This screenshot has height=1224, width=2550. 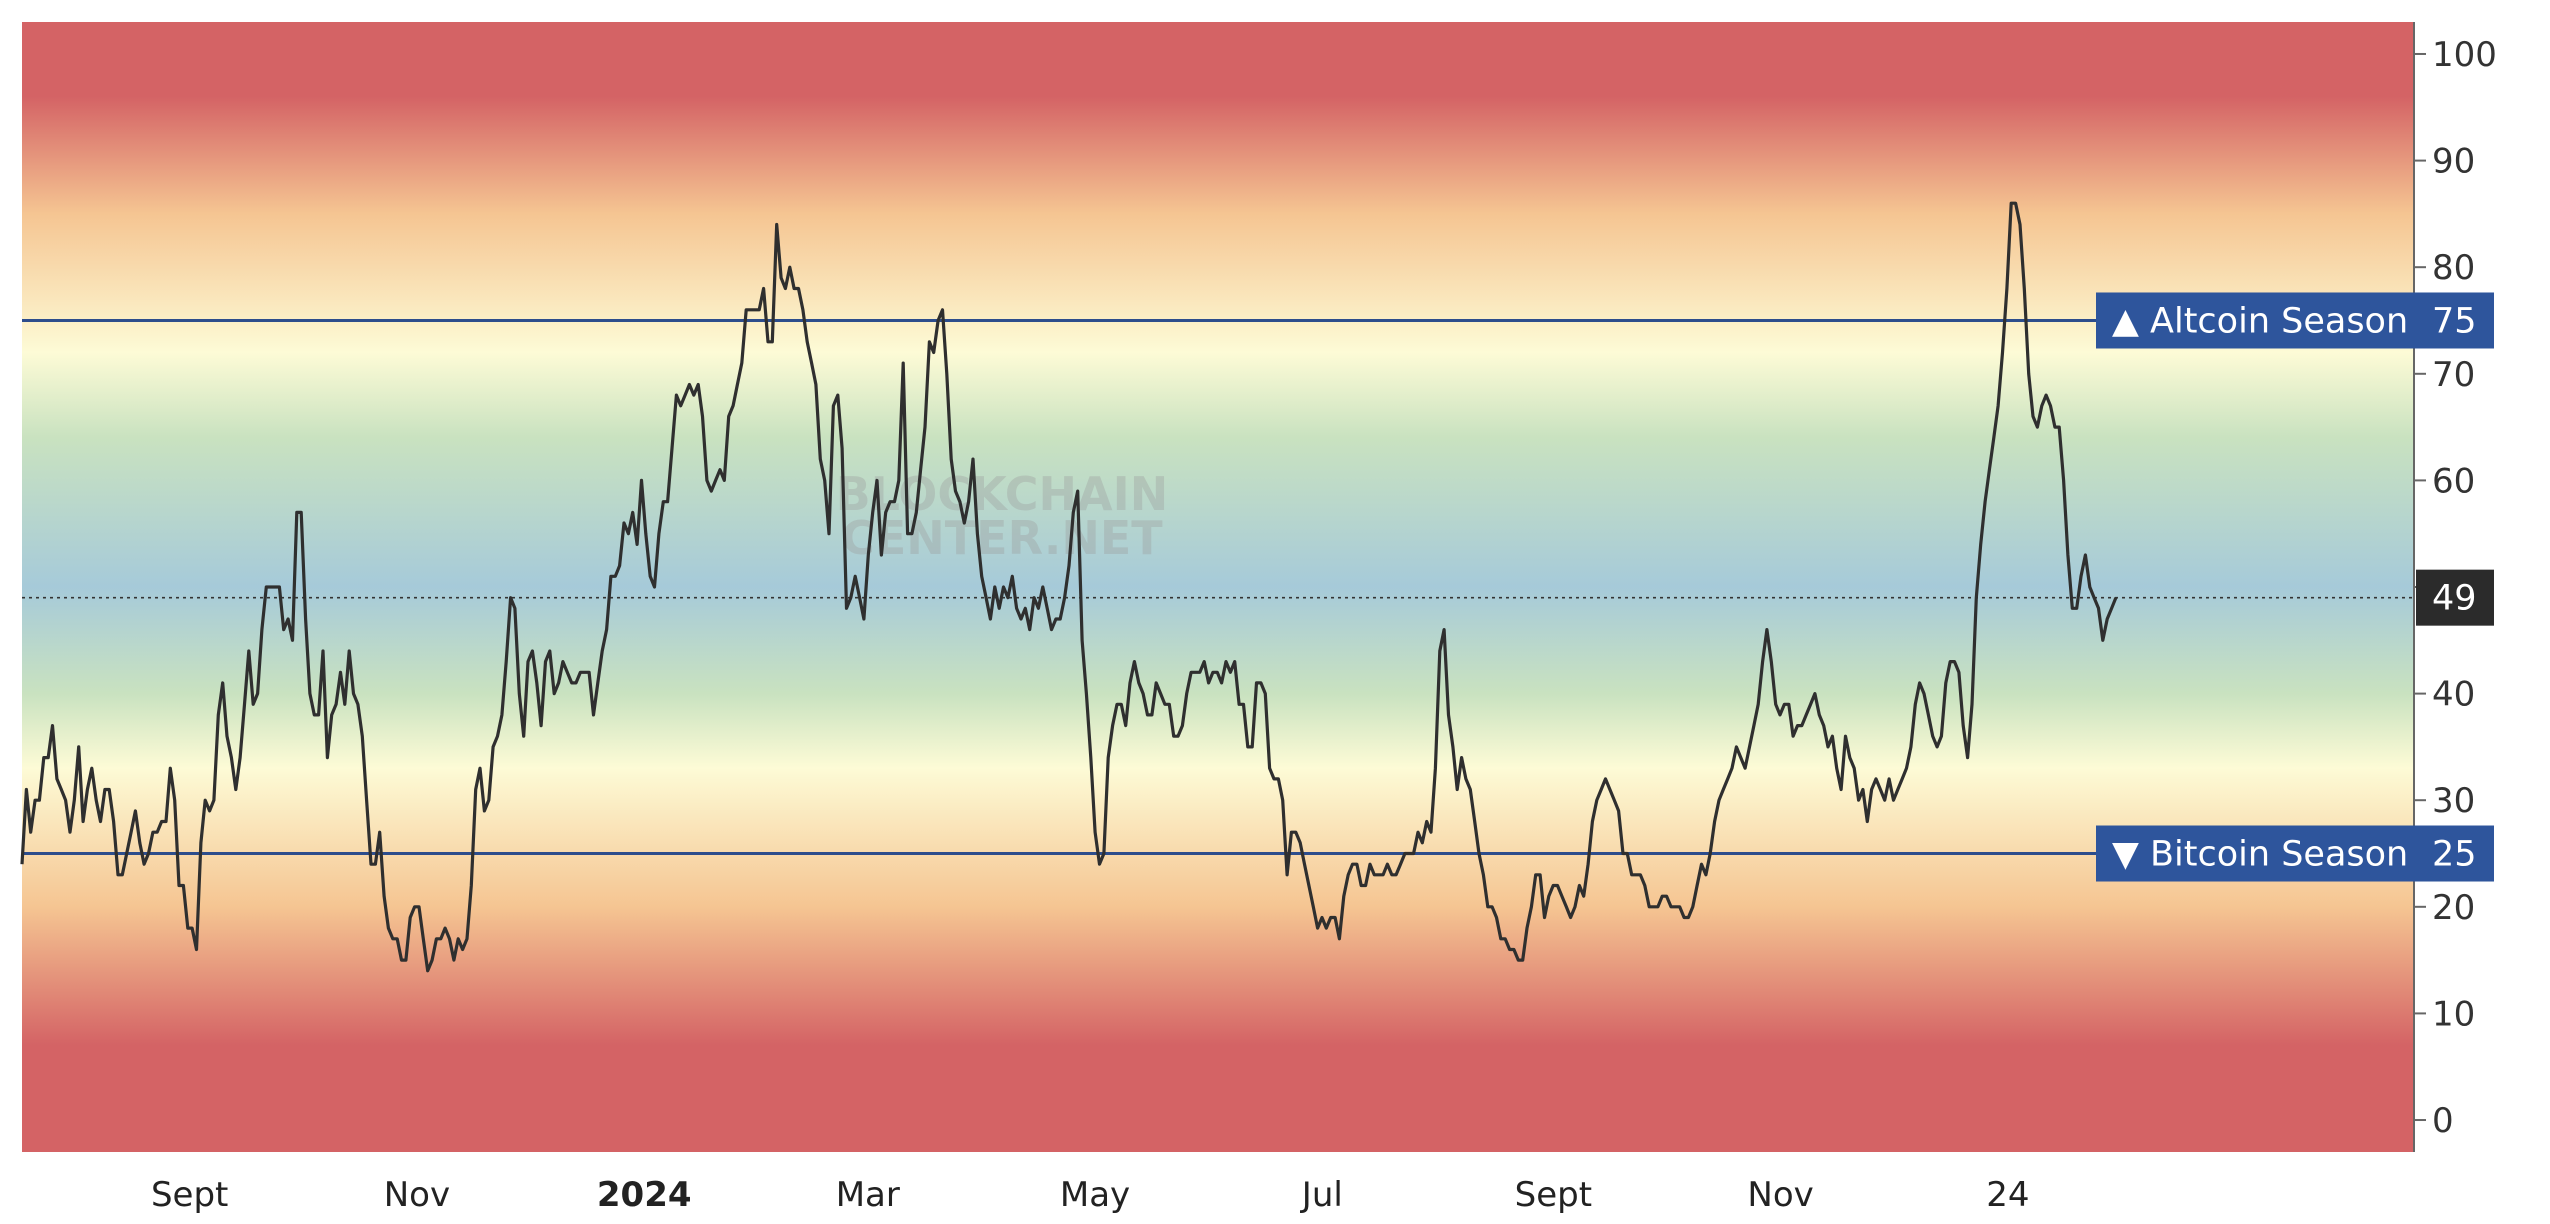 What do you see at coordinates (2260, 321) in the screenshot?
I see `altcoin-season-label: ▲ Altcoin Season` at bounding box center [2260, 321].